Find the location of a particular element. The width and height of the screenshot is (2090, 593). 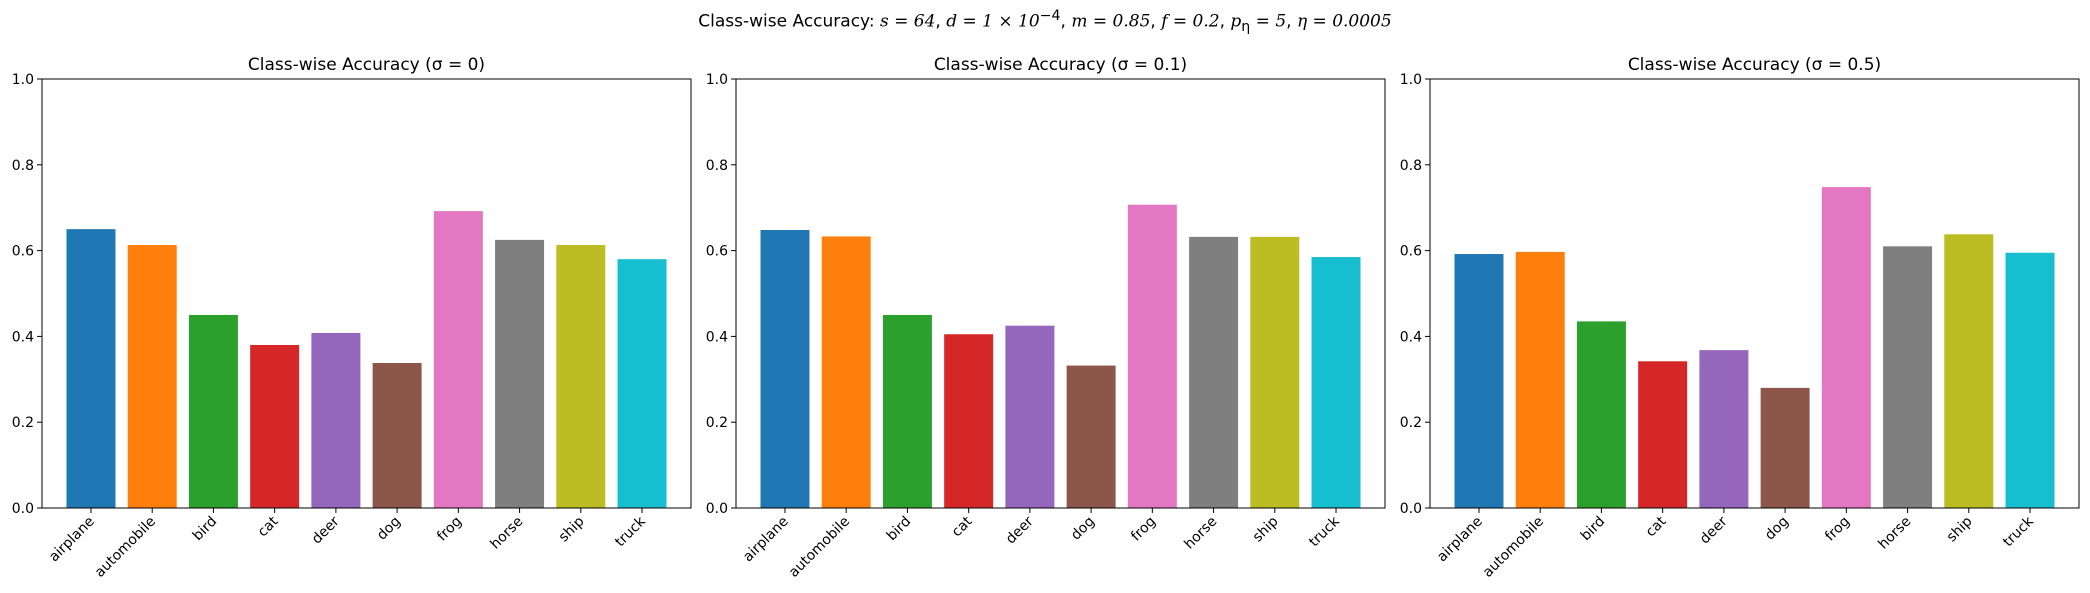

suptitle-prefix: Class-wise Accuracy: is located at coordinates (789, 21).